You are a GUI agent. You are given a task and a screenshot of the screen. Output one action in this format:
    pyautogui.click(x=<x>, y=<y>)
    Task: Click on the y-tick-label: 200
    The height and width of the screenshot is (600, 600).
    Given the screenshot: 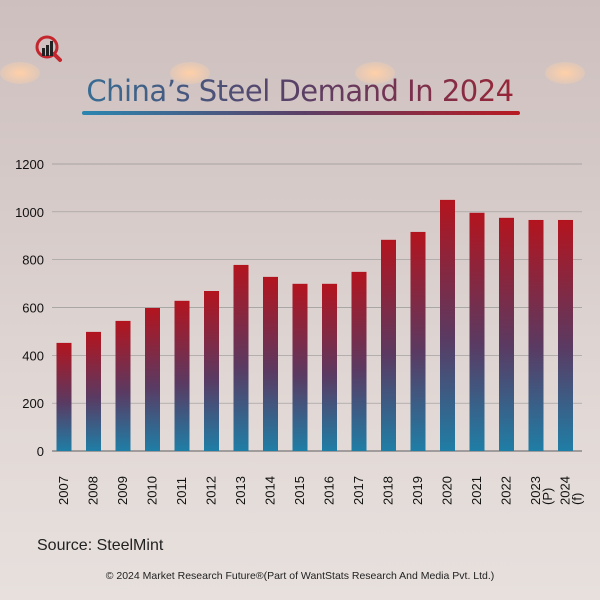 What is the action you would take?
    pyautogui.click(x=33, y=403)
    